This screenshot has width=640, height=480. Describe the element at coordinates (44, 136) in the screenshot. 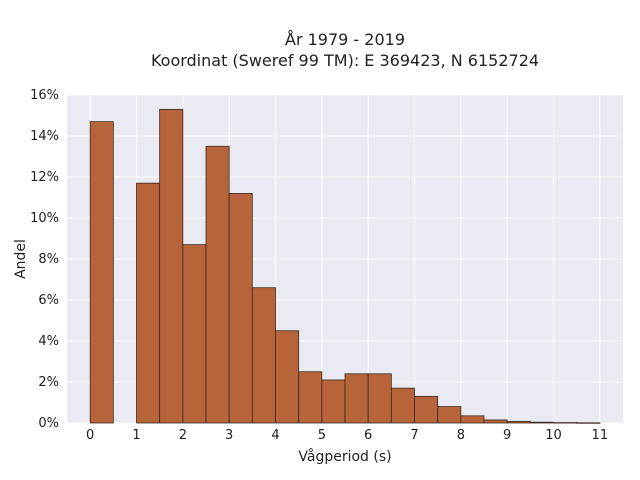

I see `y-tick-label: 14%` at that location.